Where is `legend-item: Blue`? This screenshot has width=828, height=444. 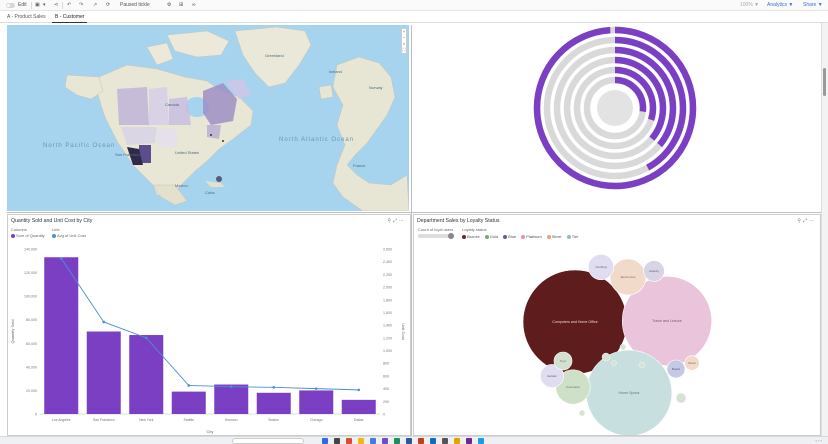 legend-item: Blue is located at coordinates (509, 236).